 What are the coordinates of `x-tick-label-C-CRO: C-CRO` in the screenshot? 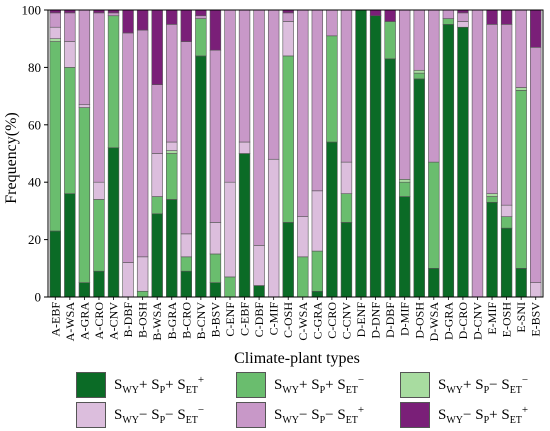 It's located at (332, 320).